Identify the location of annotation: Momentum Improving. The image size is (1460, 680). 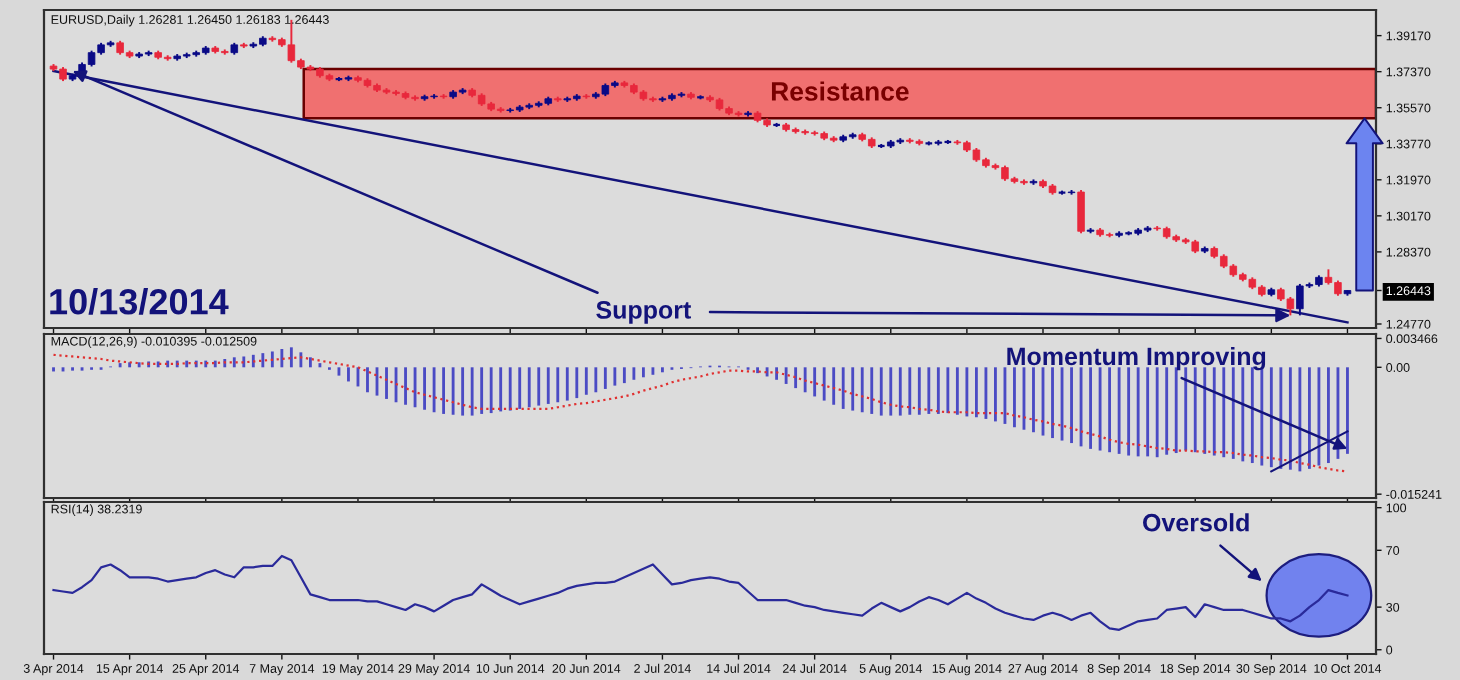
(1136, 358).